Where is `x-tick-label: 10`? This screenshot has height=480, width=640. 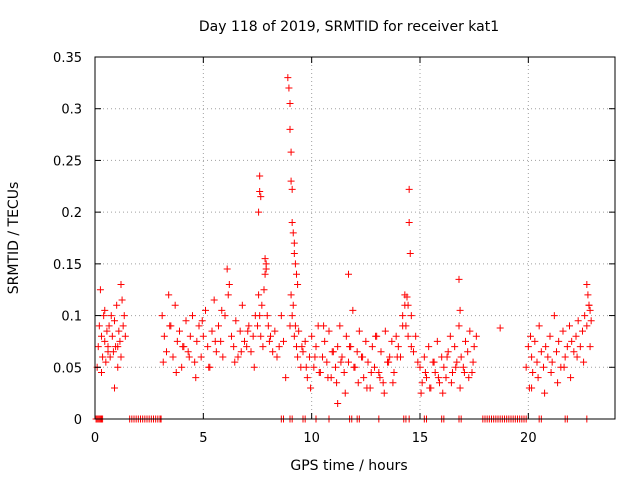 x-tick-label: 10 is located at coordinates (311, 438).